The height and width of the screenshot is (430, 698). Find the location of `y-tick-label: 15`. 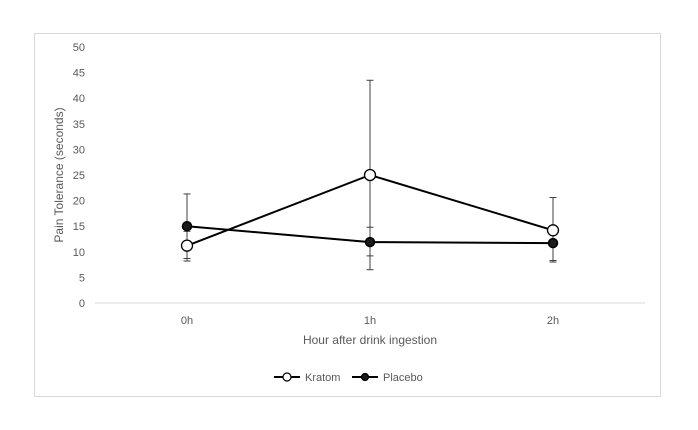

y-tick-label: 15 is located at coordinates (79, 227).